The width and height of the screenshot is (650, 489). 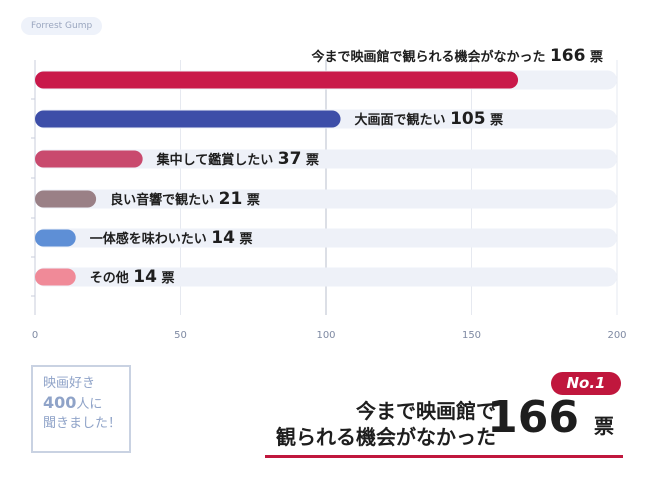 I want to click on bar-category: 集中して鑑賞したい, so click(x=217, y=160).